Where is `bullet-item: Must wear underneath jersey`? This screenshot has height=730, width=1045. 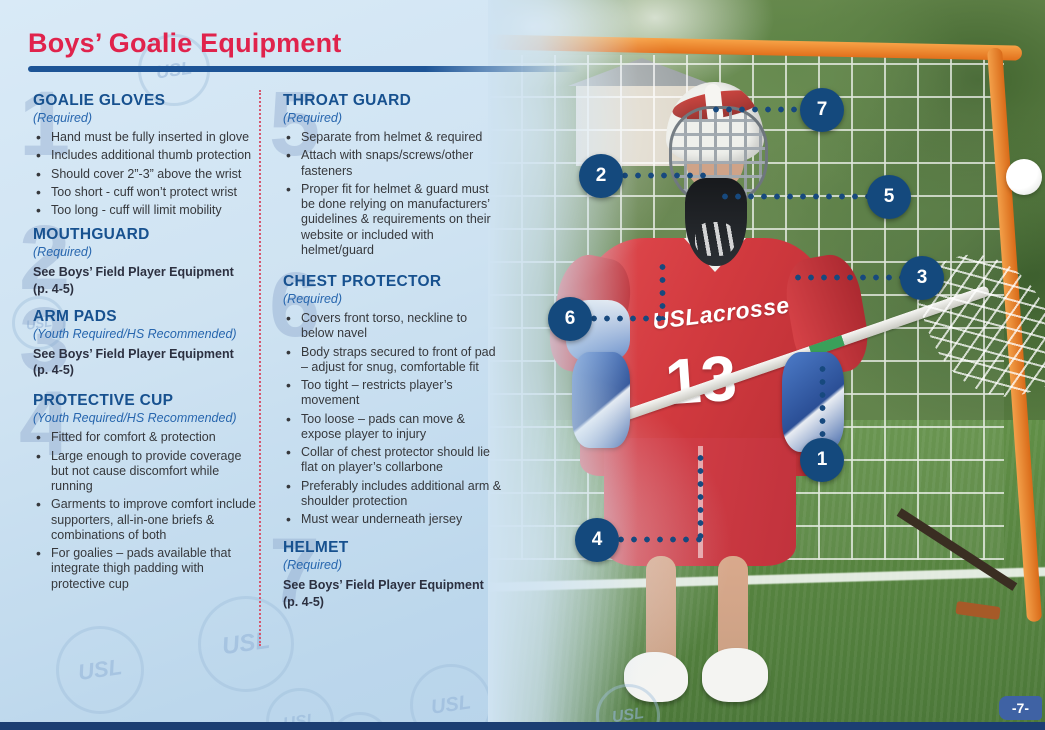 bullet-item: Must wear underneath jersey is located at coordinates (393, 519).